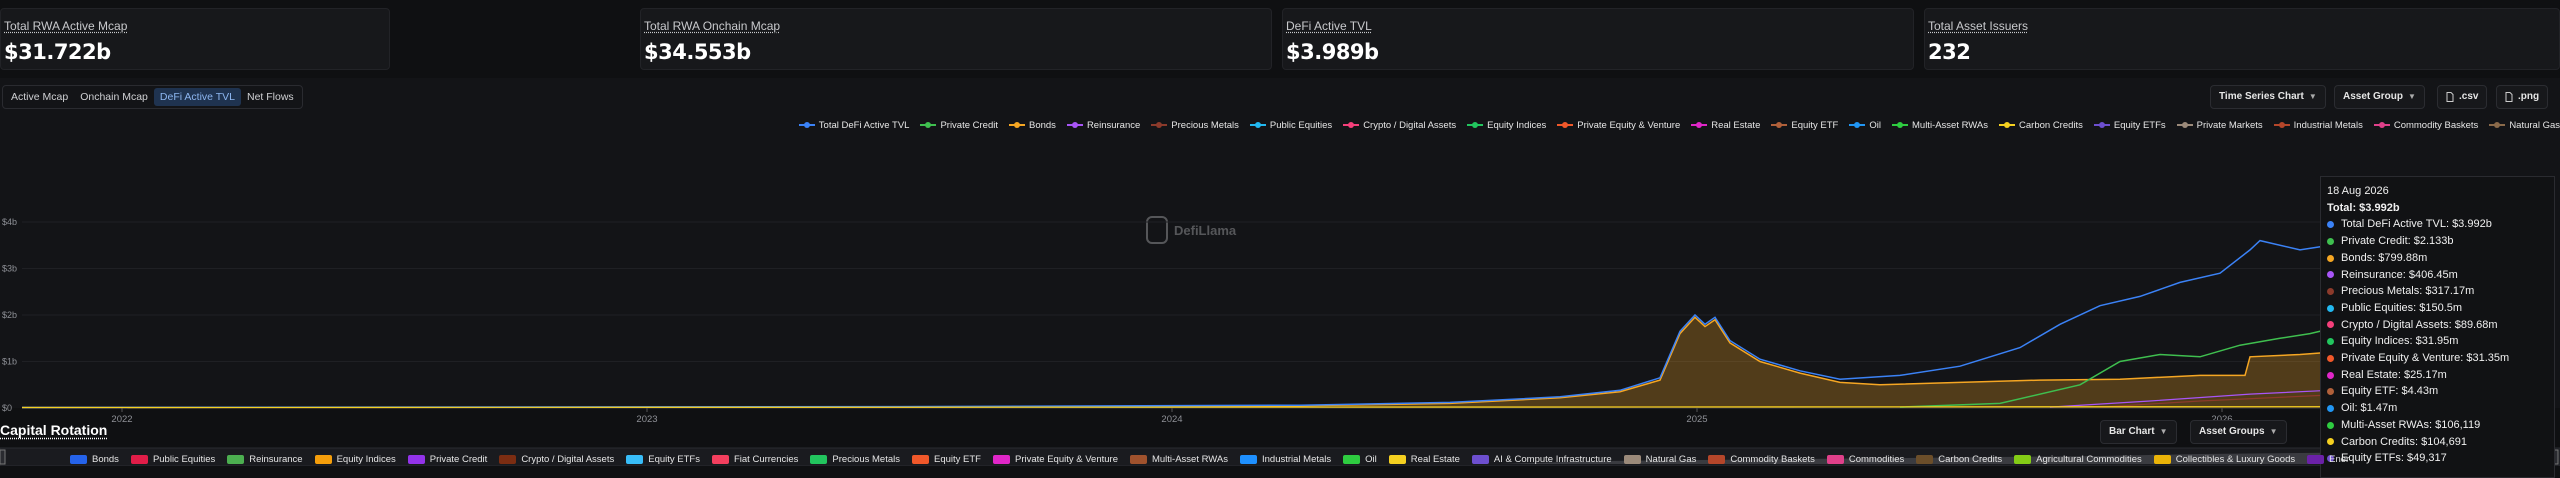  I want to click on png-download-button: .png, so click(2522, 97).